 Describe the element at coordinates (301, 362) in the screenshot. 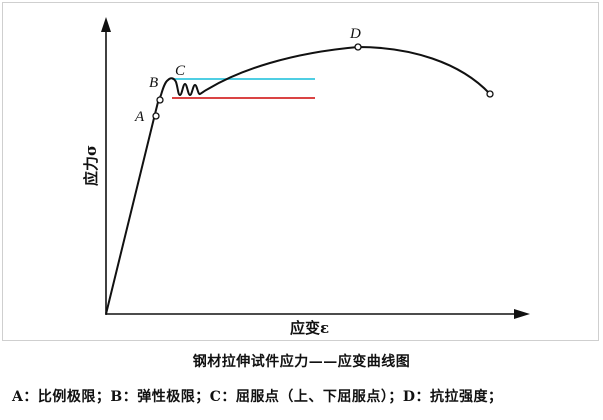

I see `figure-caption: 钢材拉伸试件应力——应变曲线图` at that location.